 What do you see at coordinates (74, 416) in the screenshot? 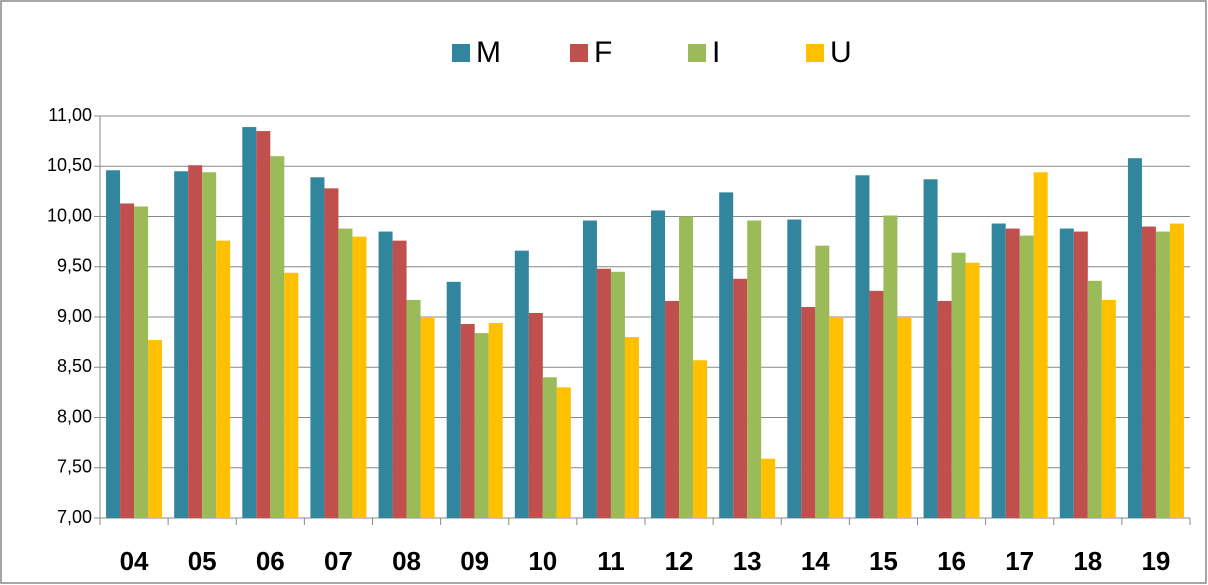
I see `y-tick-label: 8,00` at bounding box center [74, 416].